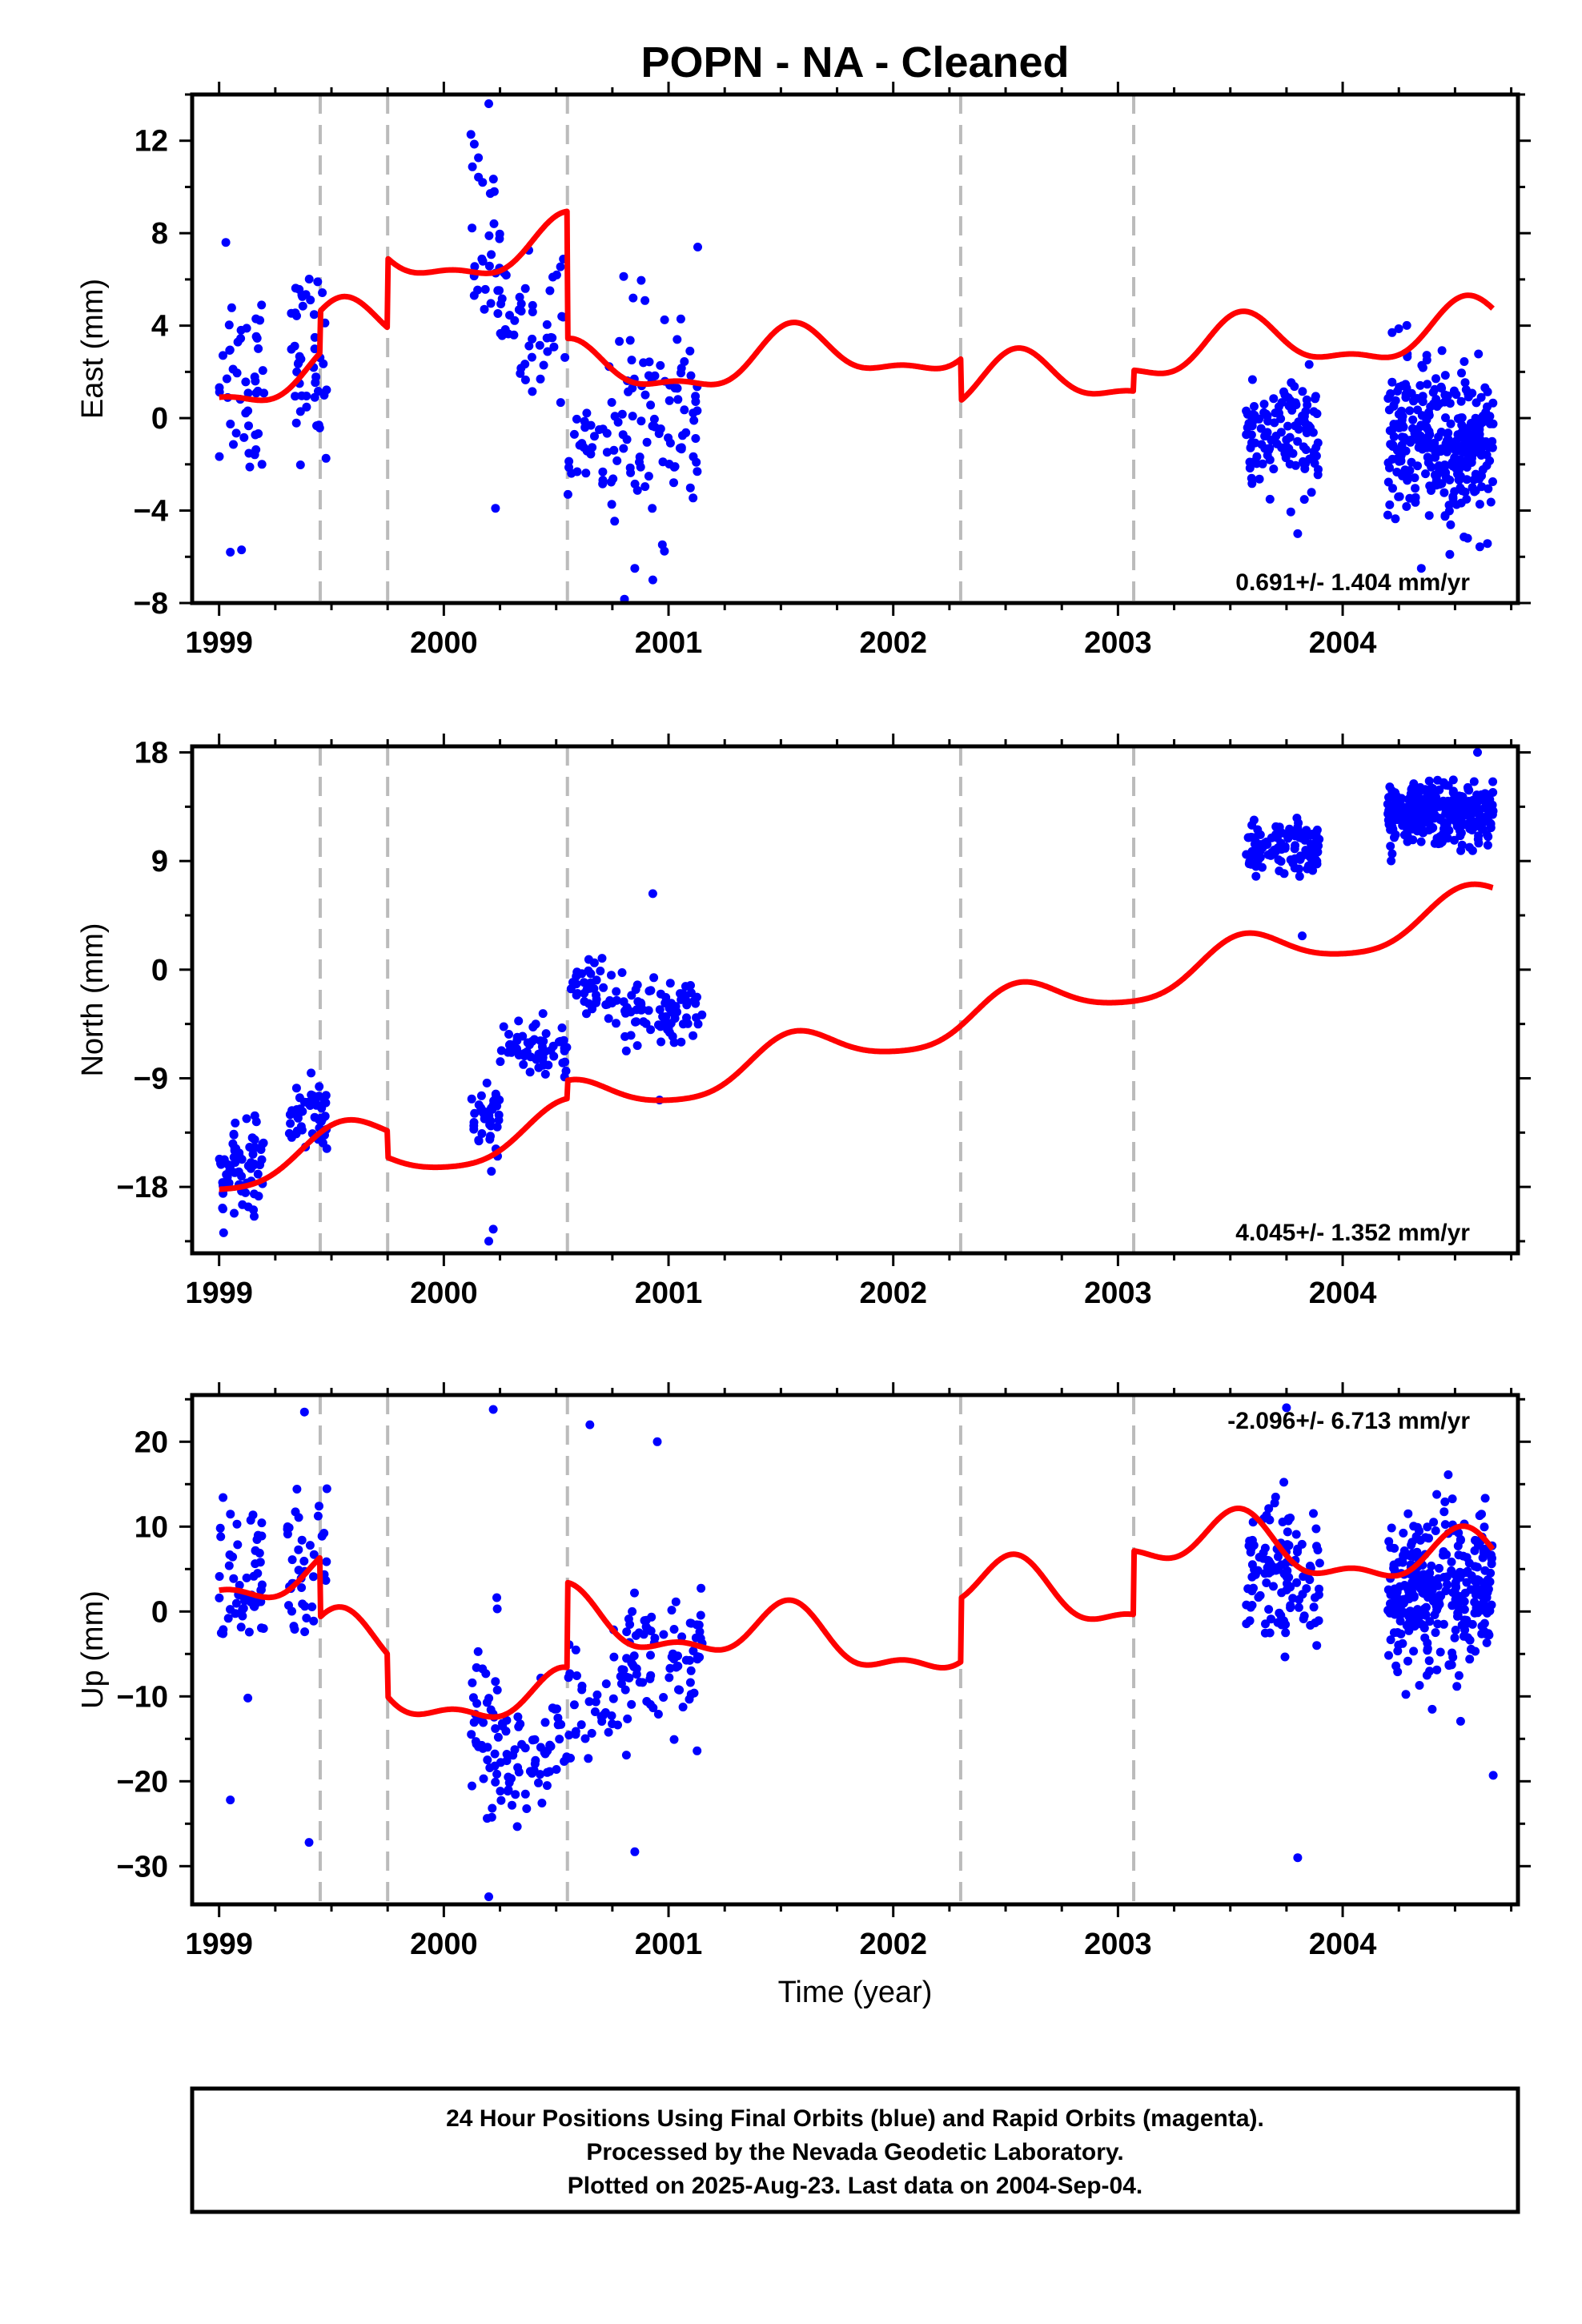 This screenshot has height=2324, width=1582. What do you see at coordinates (1118, 1944) in the screenshot?
I see `x-tick-label: 2003` at bounding box center [1118, 1944].